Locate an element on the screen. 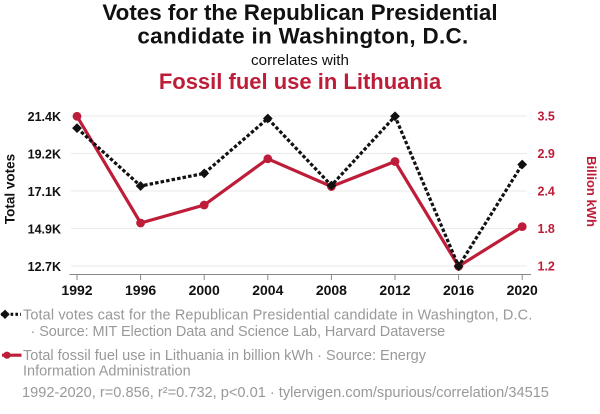 The image size is (600, 414). svg-text: 19.2K is located at coordinates (44, 155).